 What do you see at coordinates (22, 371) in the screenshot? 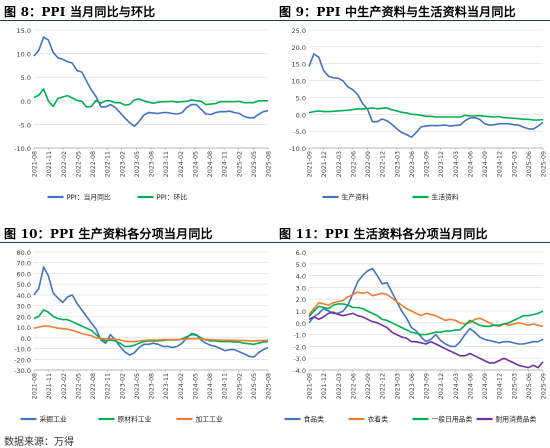
I see `y-tick-label: -30.0` at bounding box center [22, 371].